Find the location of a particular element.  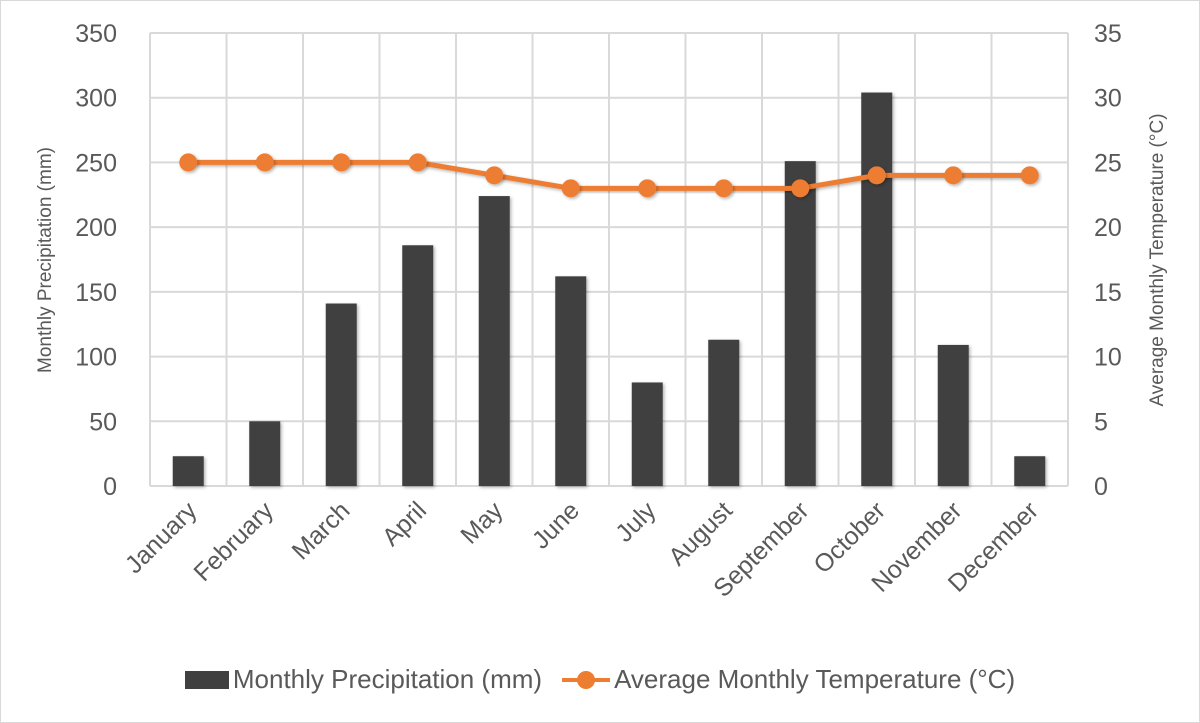

bar-precipitation-march is located at coordinates (341, 394).